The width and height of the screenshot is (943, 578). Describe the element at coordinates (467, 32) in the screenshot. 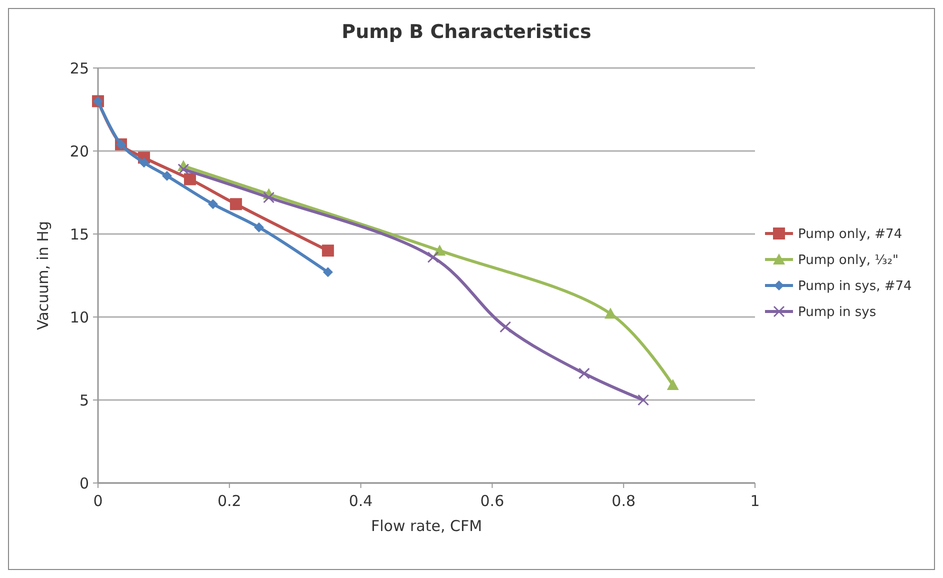

I see `chart-title: Pump B Characteristics` at that location.